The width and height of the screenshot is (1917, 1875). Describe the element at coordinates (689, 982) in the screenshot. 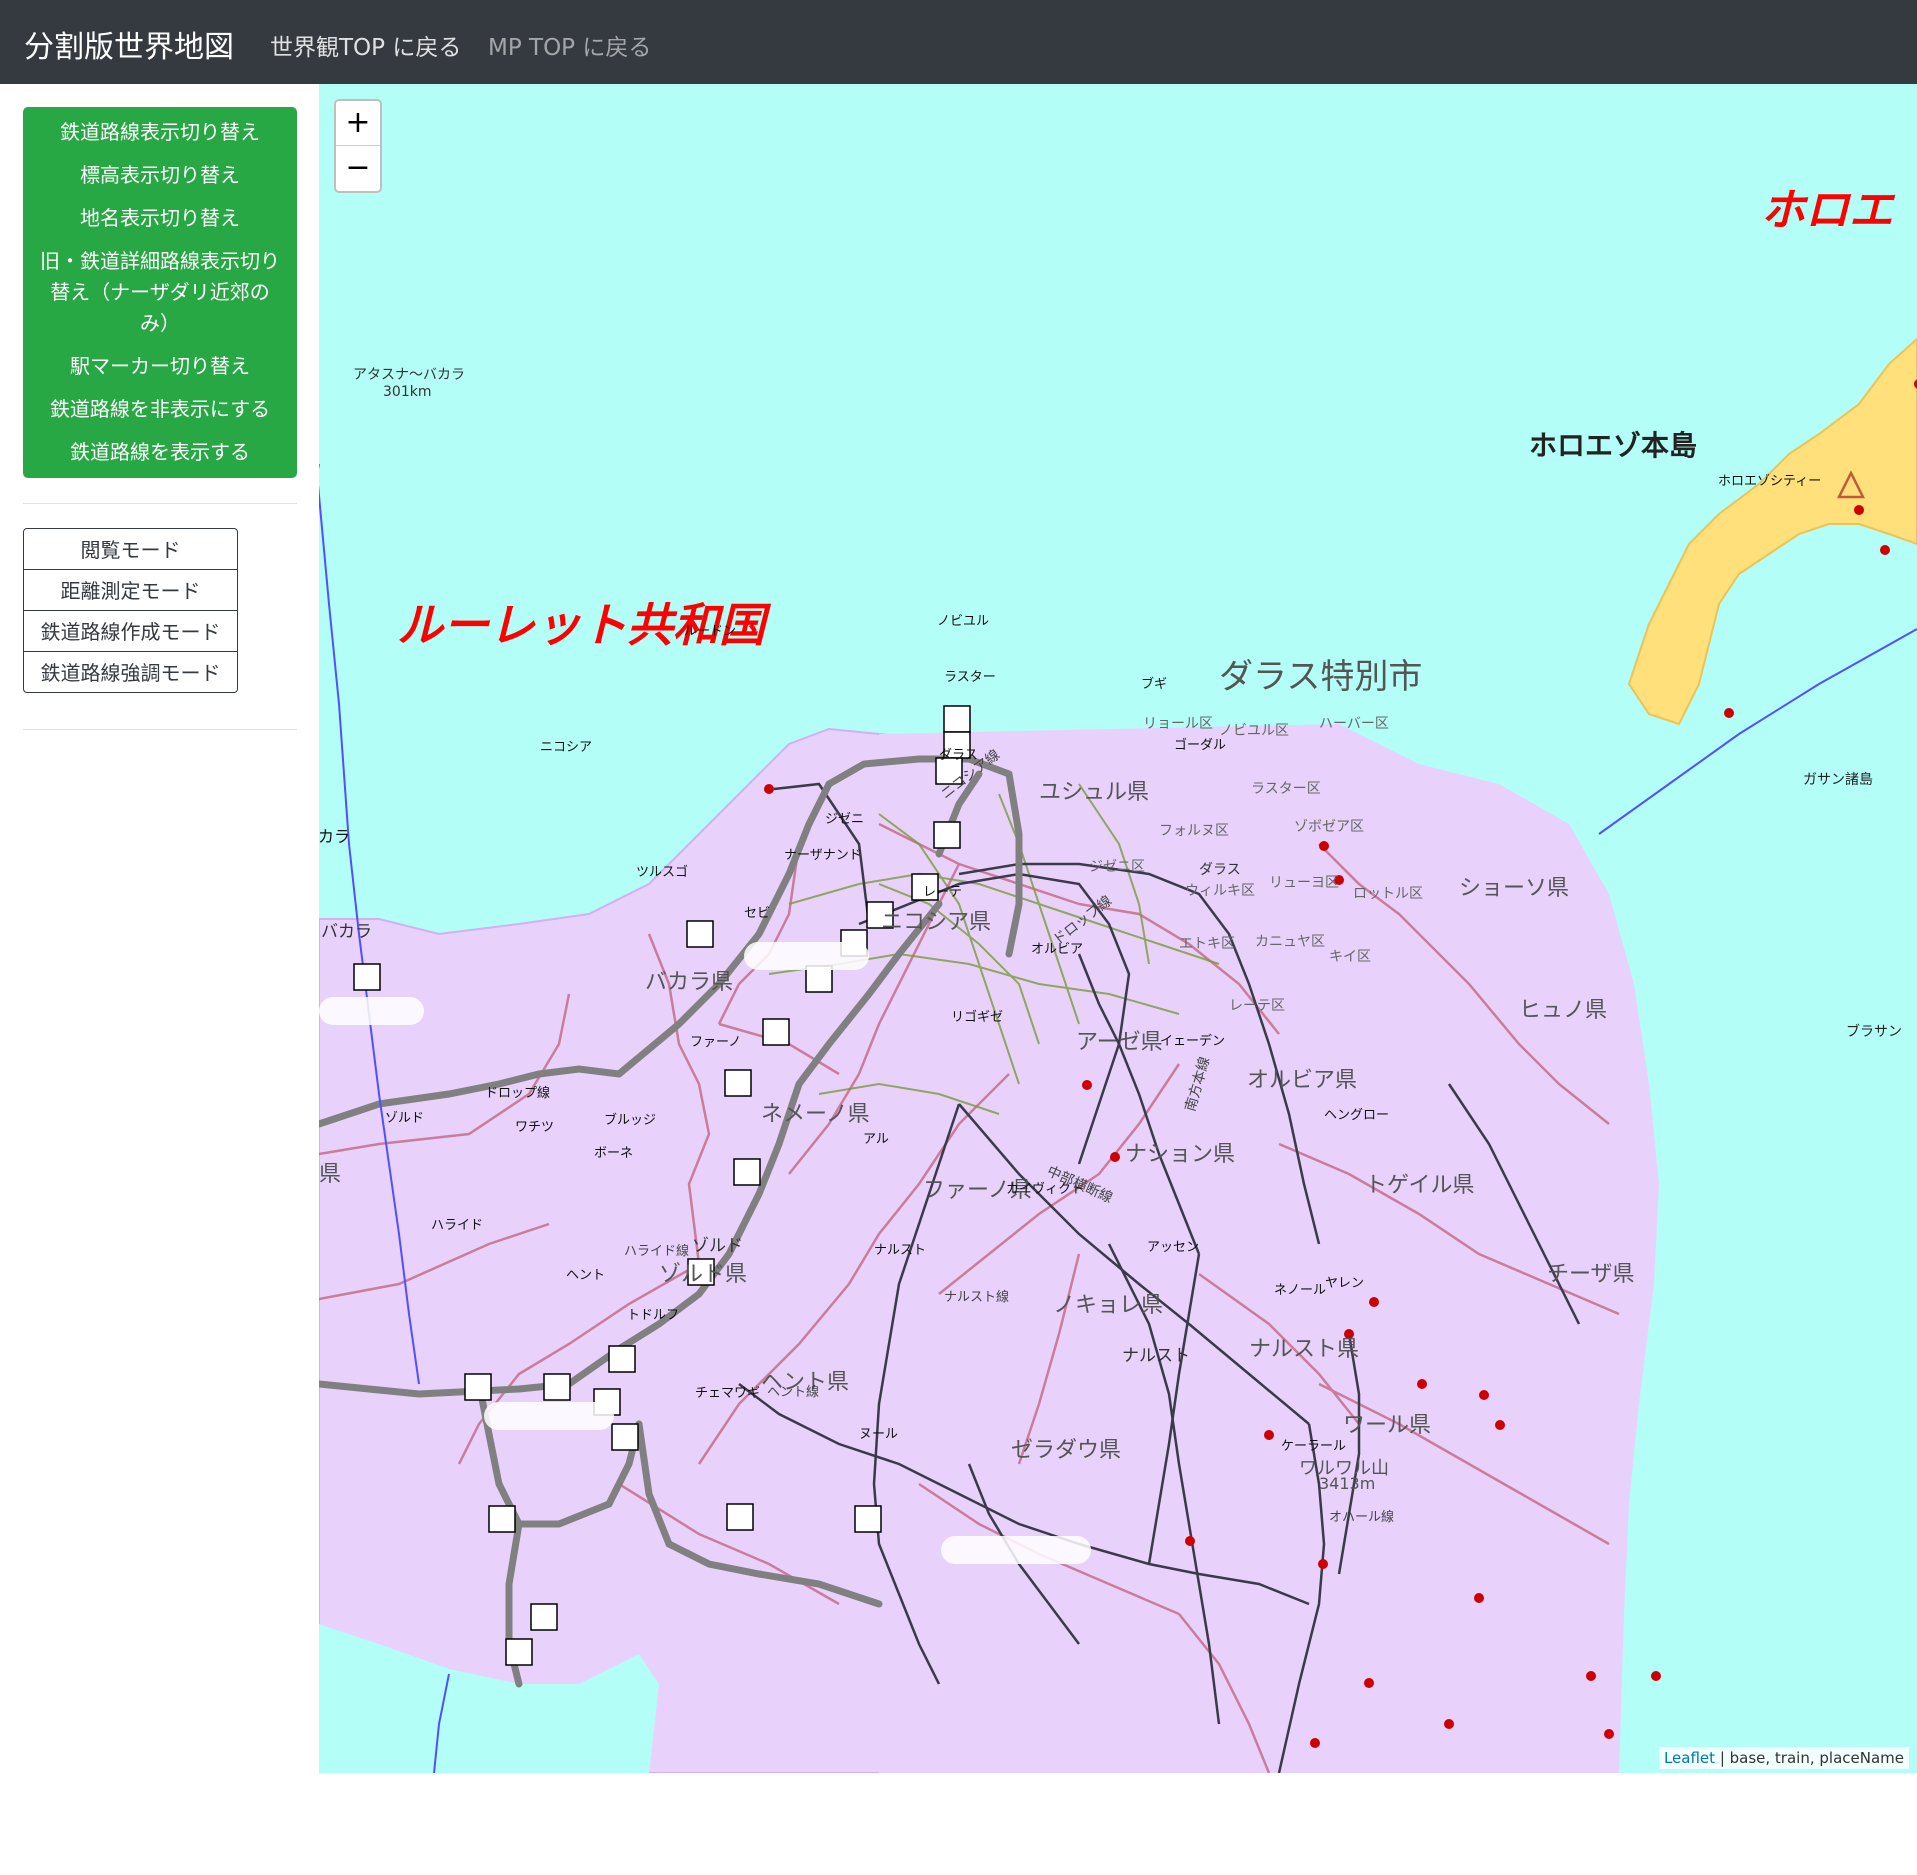

I see `prefecture-label: バカラ県` at that location.